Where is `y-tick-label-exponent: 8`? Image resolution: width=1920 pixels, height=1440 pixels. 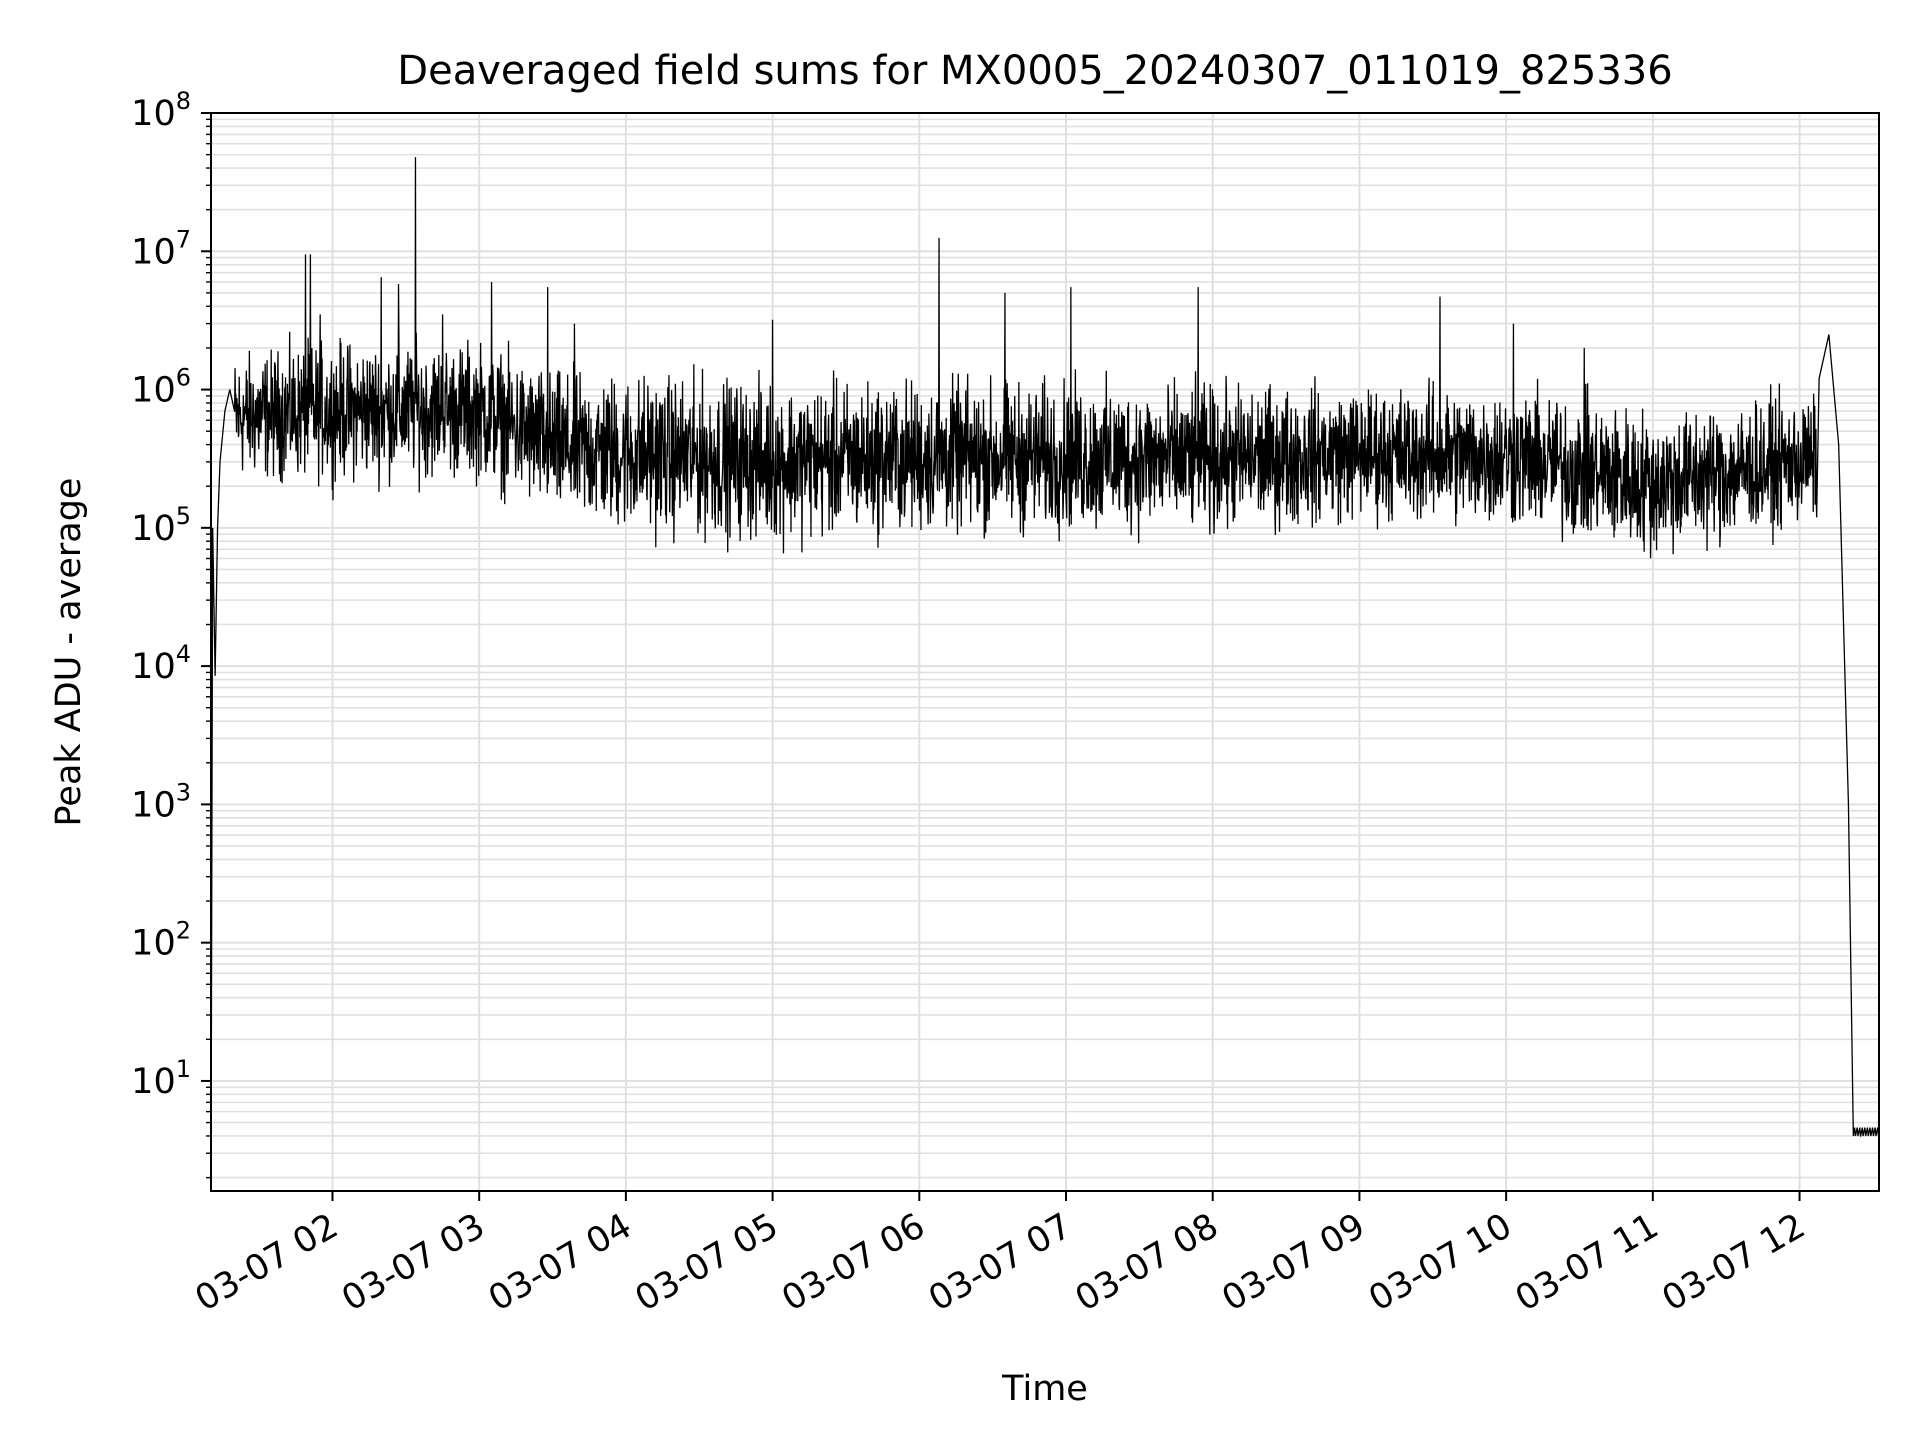
y-tick-label-exponent: 8 is located at coordinates (183, 101).